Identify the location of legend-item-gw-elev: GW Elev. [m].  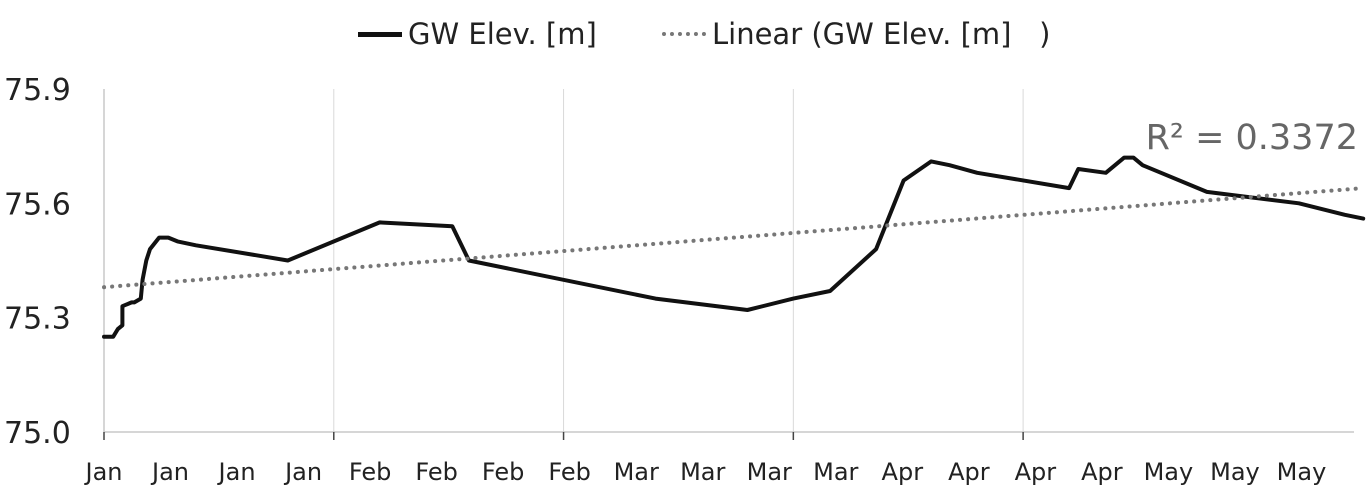
(477, 34).